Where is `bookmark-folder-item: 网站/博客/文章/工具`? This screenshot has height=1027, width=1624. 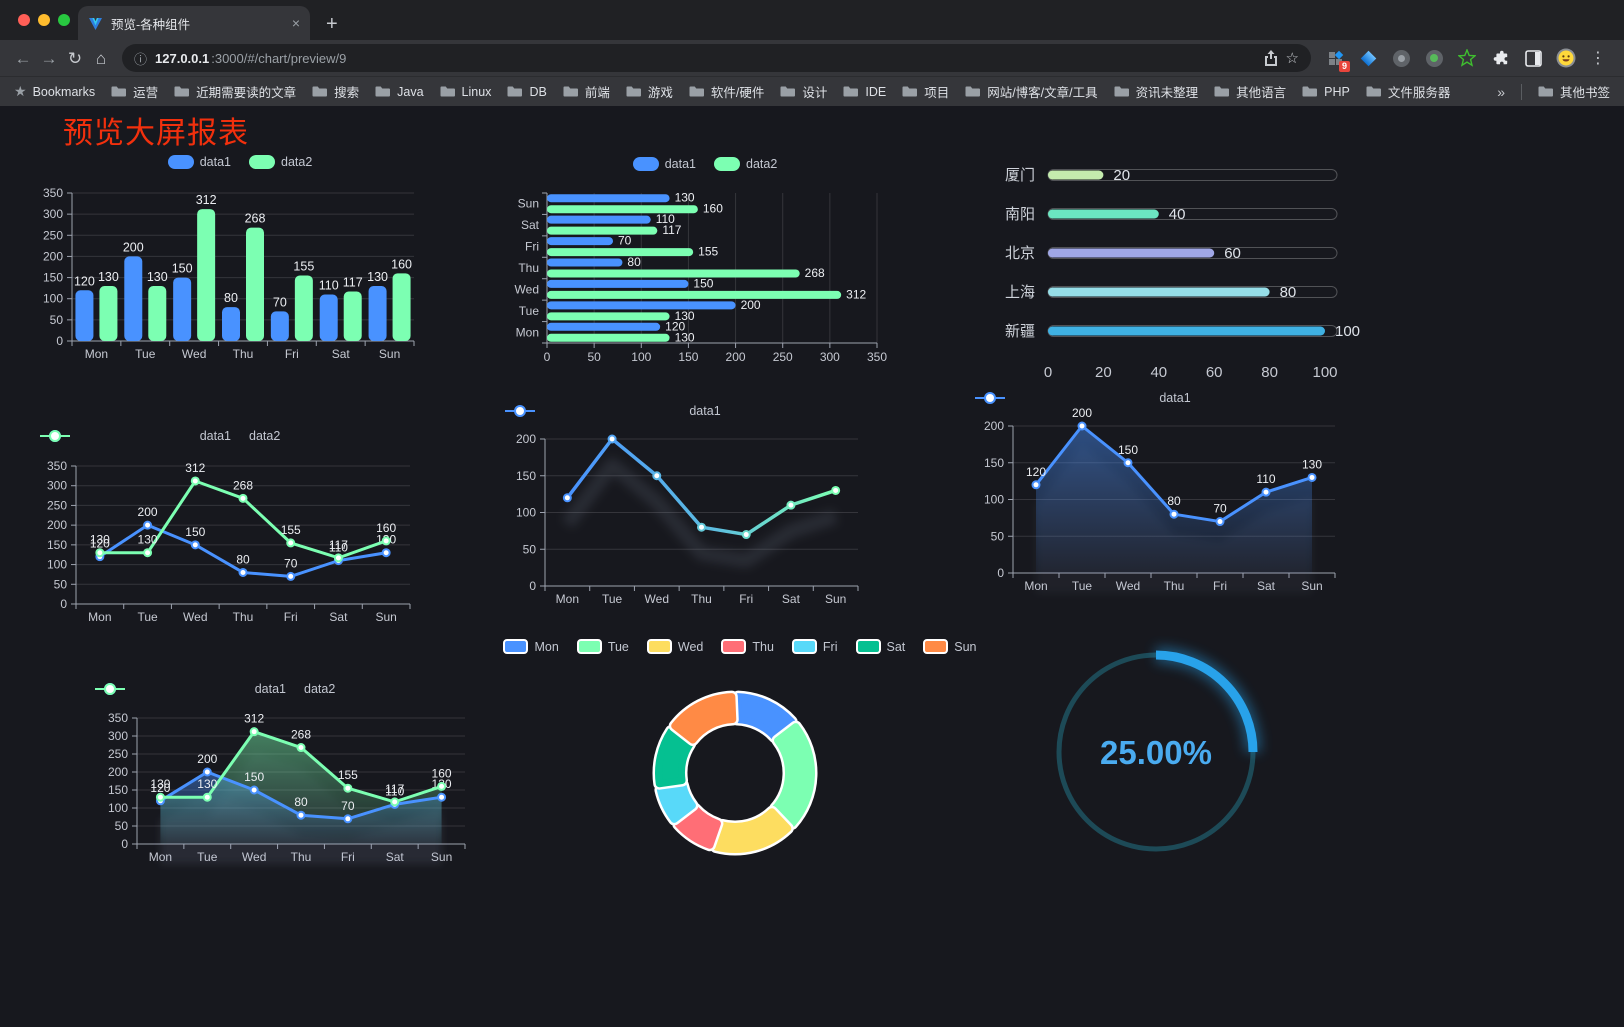 bookmark-folder-item: 网站/博客/文章/工具 is located at coordinates (1031, 91).